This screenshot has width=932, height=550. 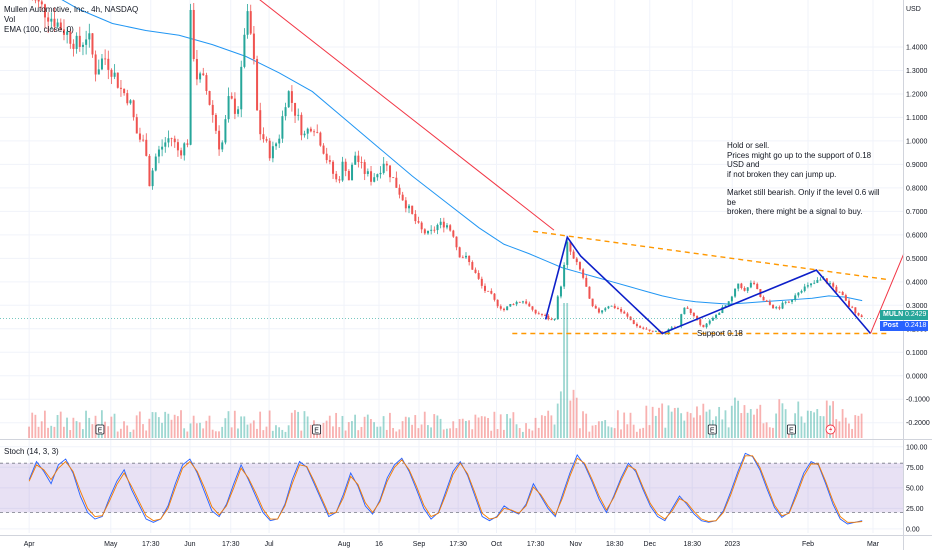 I want to click on stoch-title: Stoch (14, 3, 3), so click(x=31, y=451).